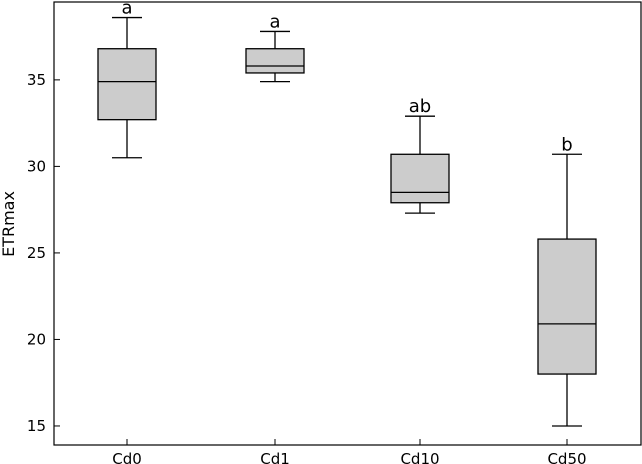 Image resolution: width=642 pixels, height=464 pixels. I want to click on y-tick-label: 30, so click(36, 166).